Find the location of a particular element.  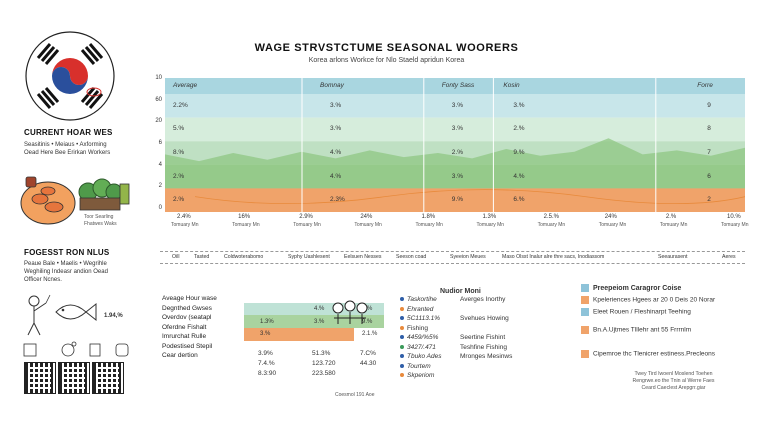

mid-list-item: Tourtem is located at coordinates (415, 367).